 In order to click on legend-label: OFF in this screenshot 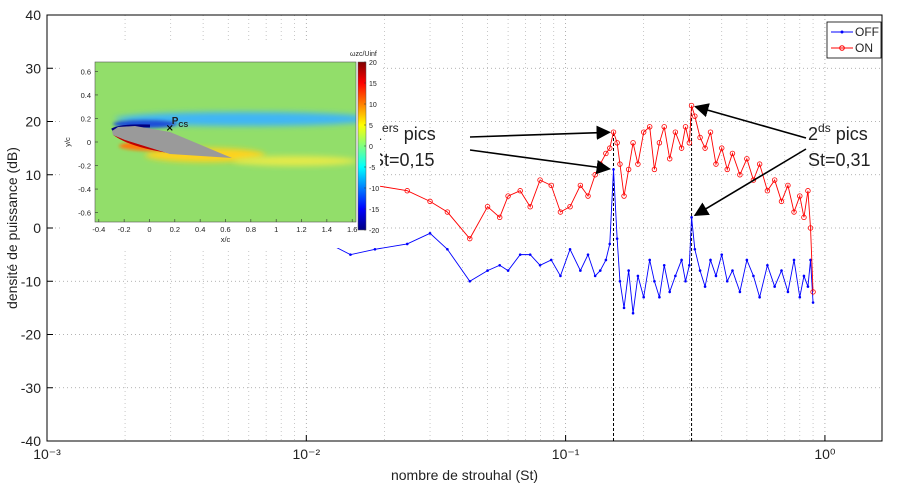, I will do `click(867, 32)`.